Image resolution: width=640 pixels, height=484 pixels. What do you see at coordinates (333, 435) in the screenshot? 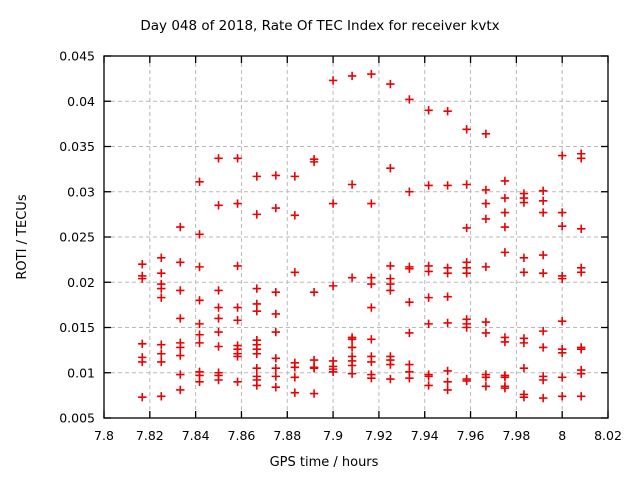
I see `x-tick-label: 7.9` at bounding box center [333, 435].